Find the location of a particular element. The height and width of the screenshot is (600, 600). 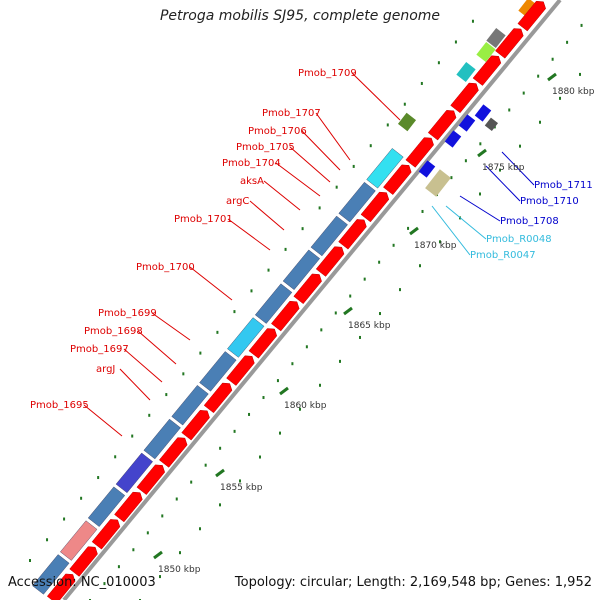

map-title: Petroga mobilis SJ95, complete genome is located at coordinates (300, 16).